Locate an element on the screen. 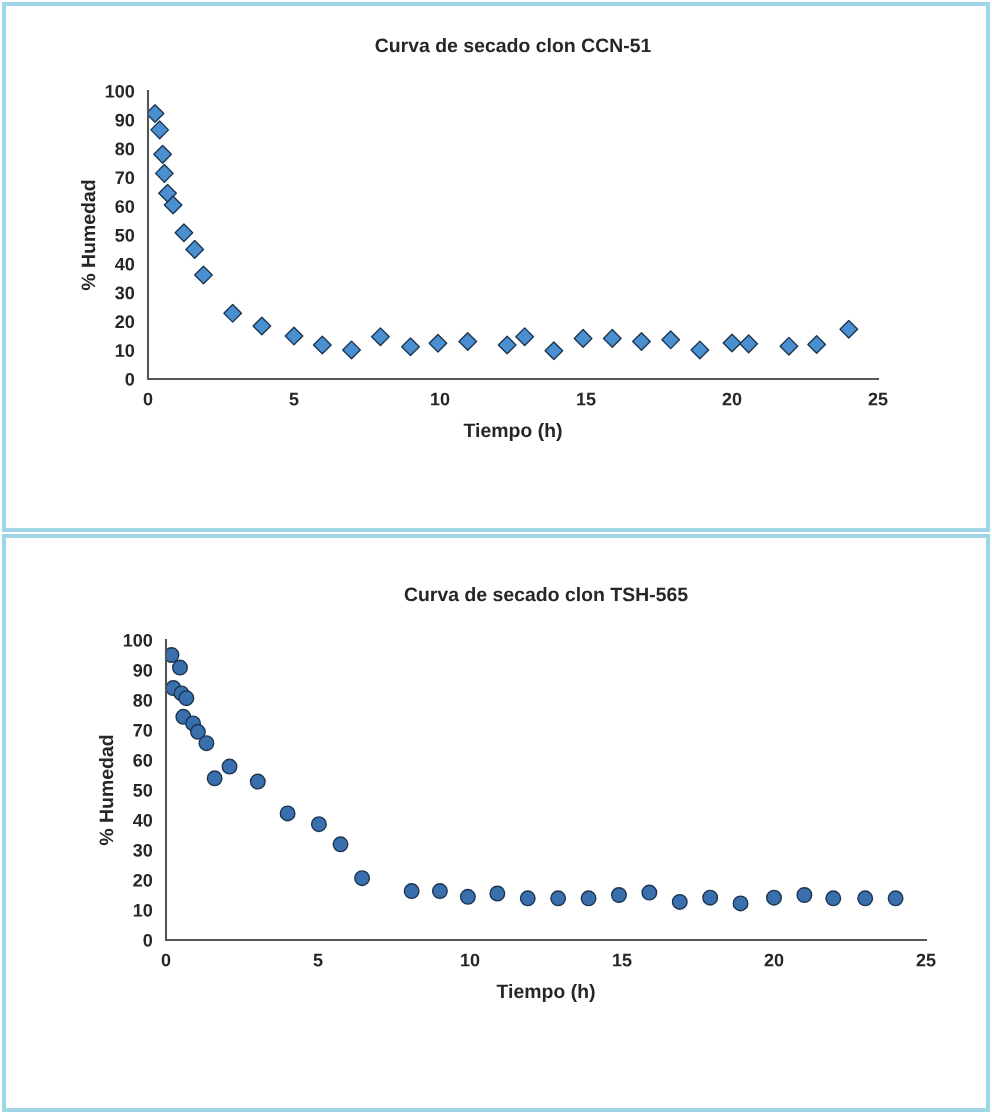 The image size is (992, 1114). chart-title: Curva de secado clon CCN-51 is located at coordinates (513, 45).